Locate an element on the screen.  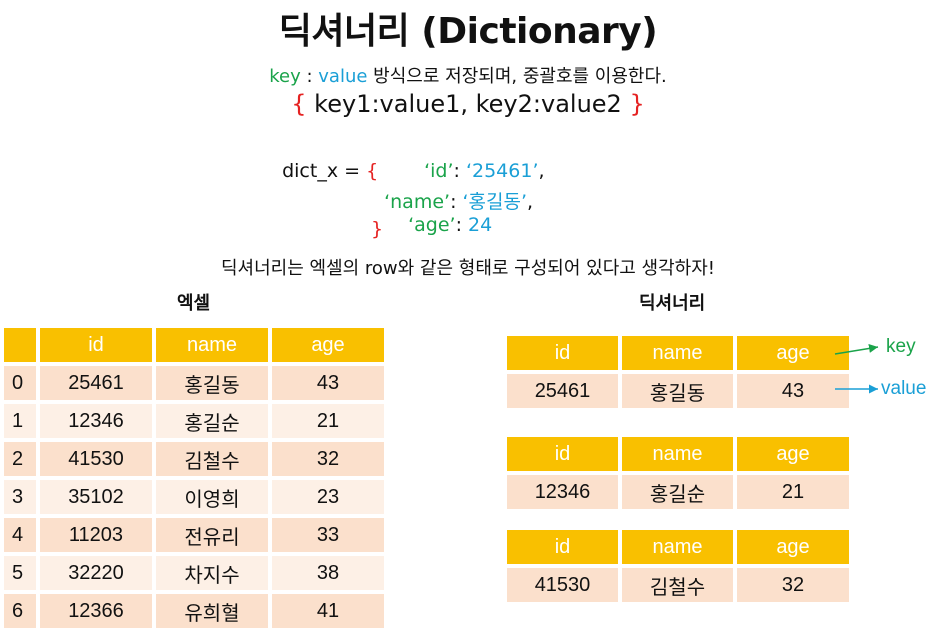
syntax-open-brace: { is located at coordinates (299, 104).